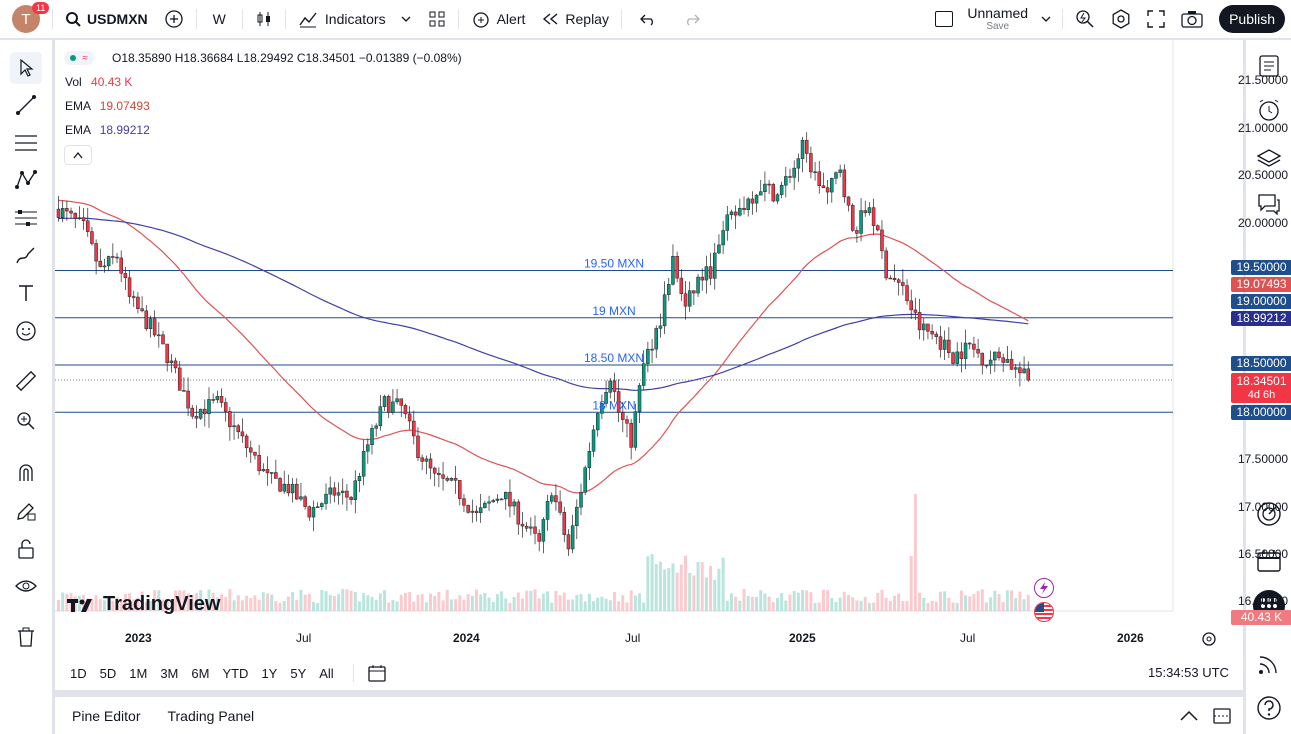 This screenshot has height=734, width=1291. I want to click on lightning-event-icon, so click(1044, 588).